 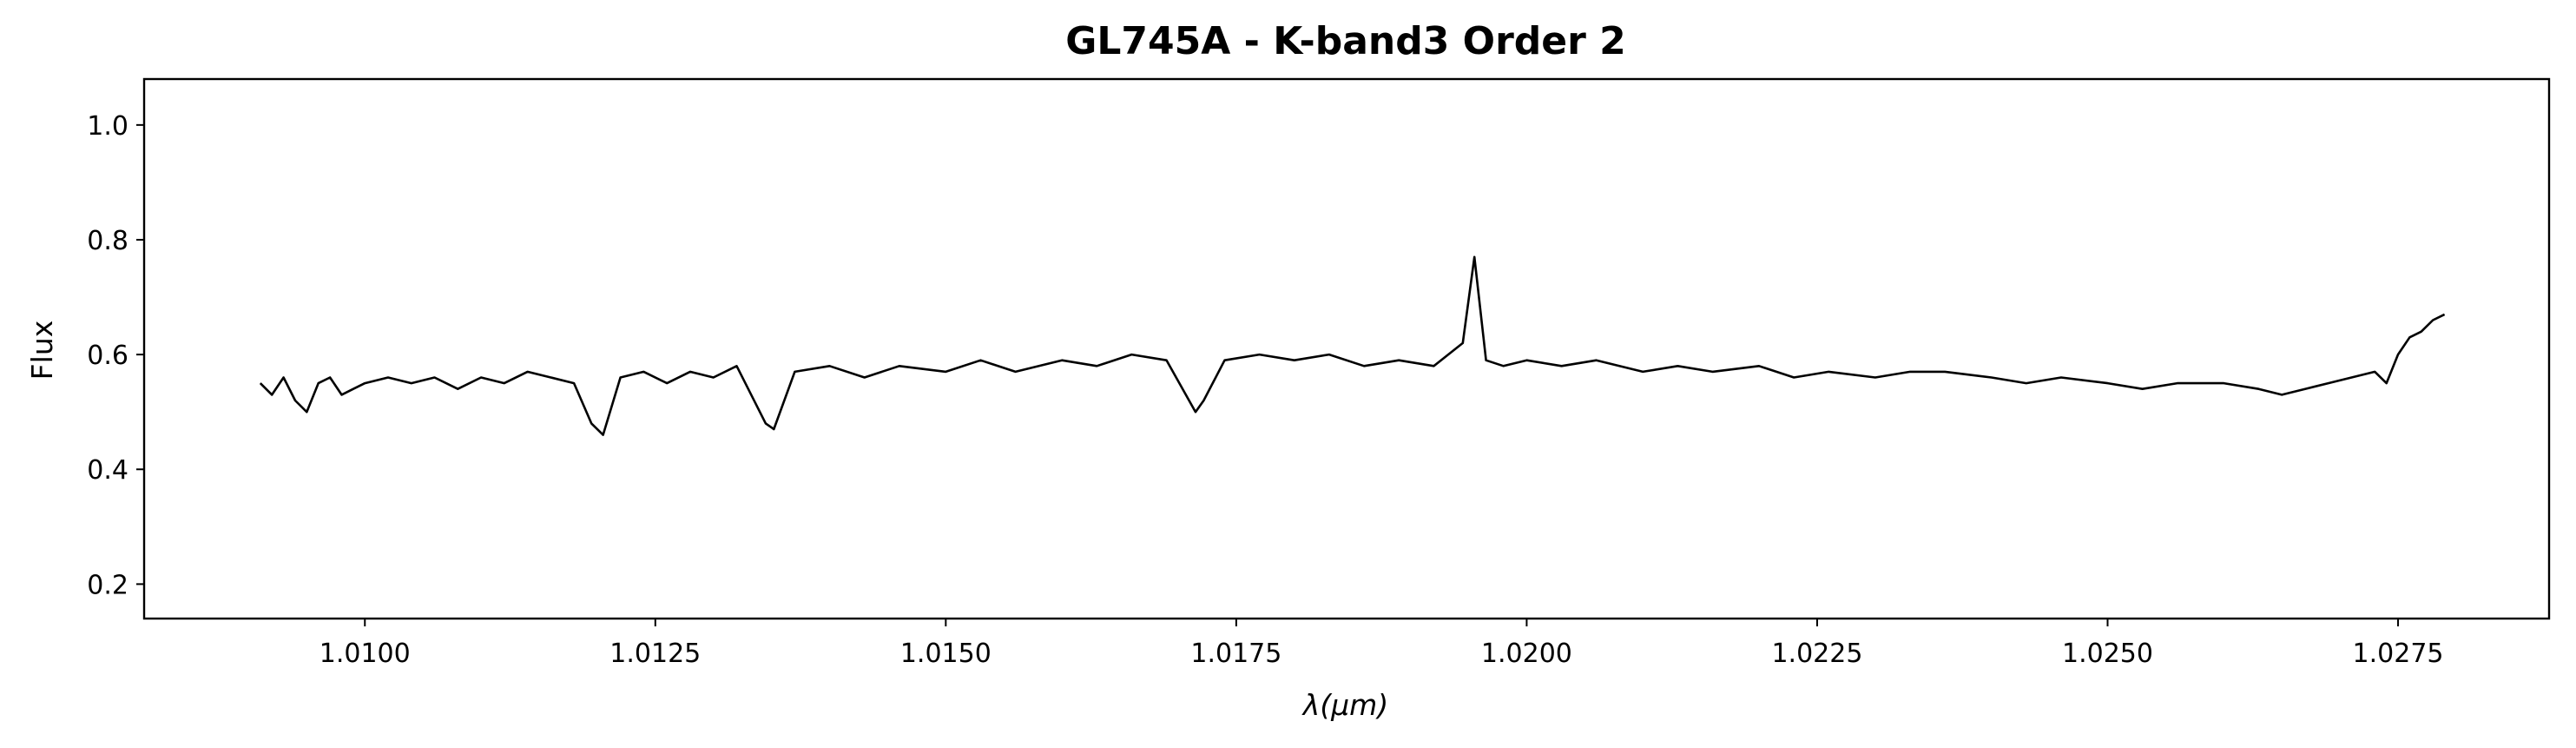 I want to click on y-axis: 0.2 0.4 0.6 0.8 1.0, so click(x=115, y=355).